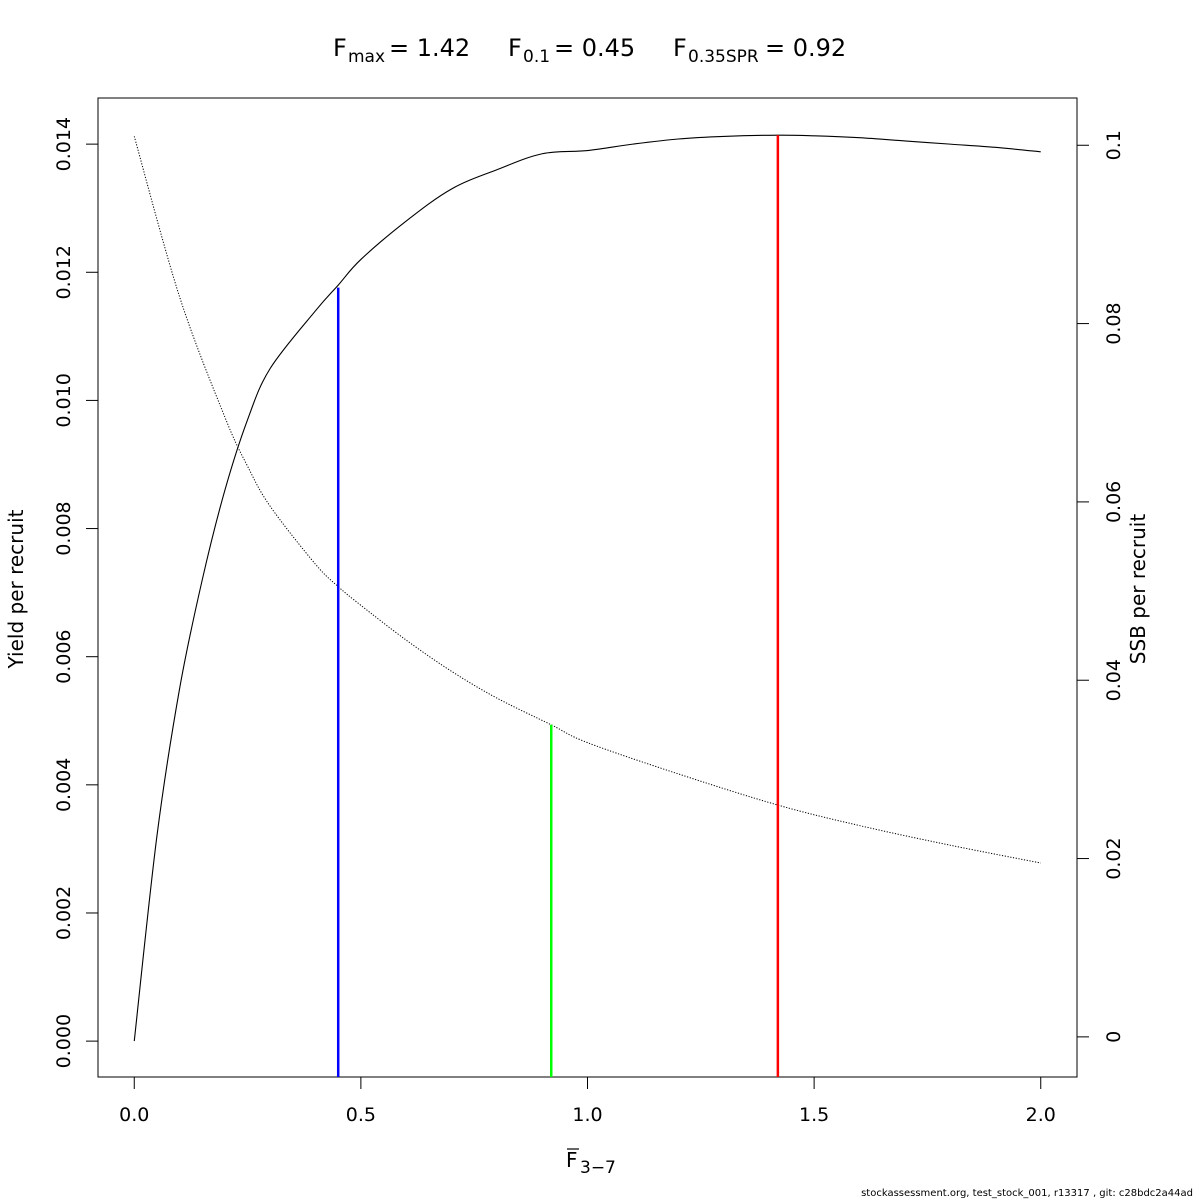  Describe the element at coordinates (587, 1101) in the screenshot. I see `x-axis: 0.0 0.5 1.0 1.5 2.0` at that location.